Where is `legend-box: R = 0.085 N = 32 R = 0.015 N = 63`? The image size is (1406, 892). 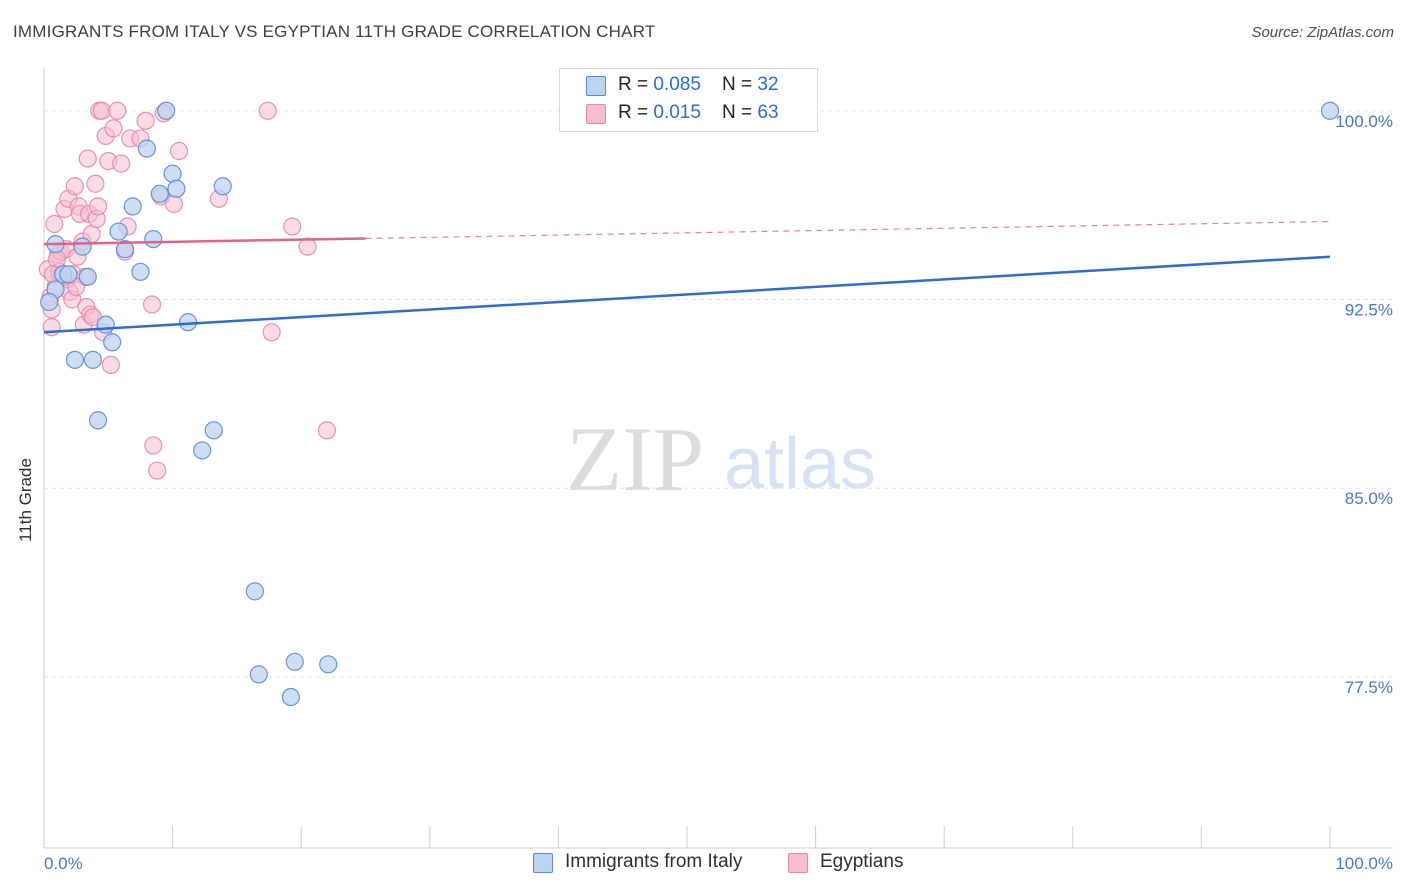 legend-box: R = 0.085 N = 32 R = 0.015 N = 63 is located at coordinates (688, 100).